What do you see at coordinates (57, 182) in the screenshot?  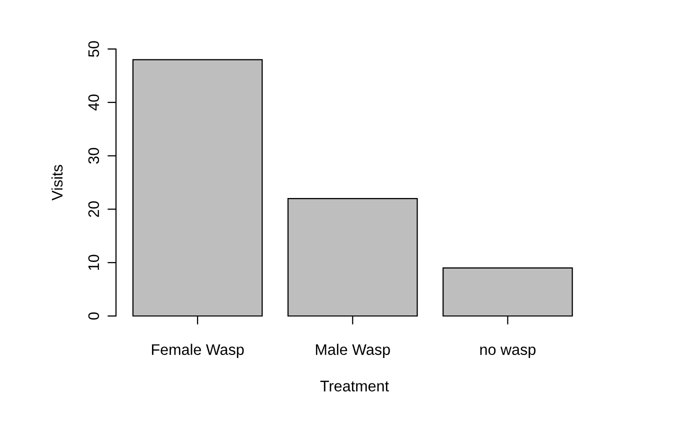 I see `y-axis-title: Visits` at bounding box center [57, 182].